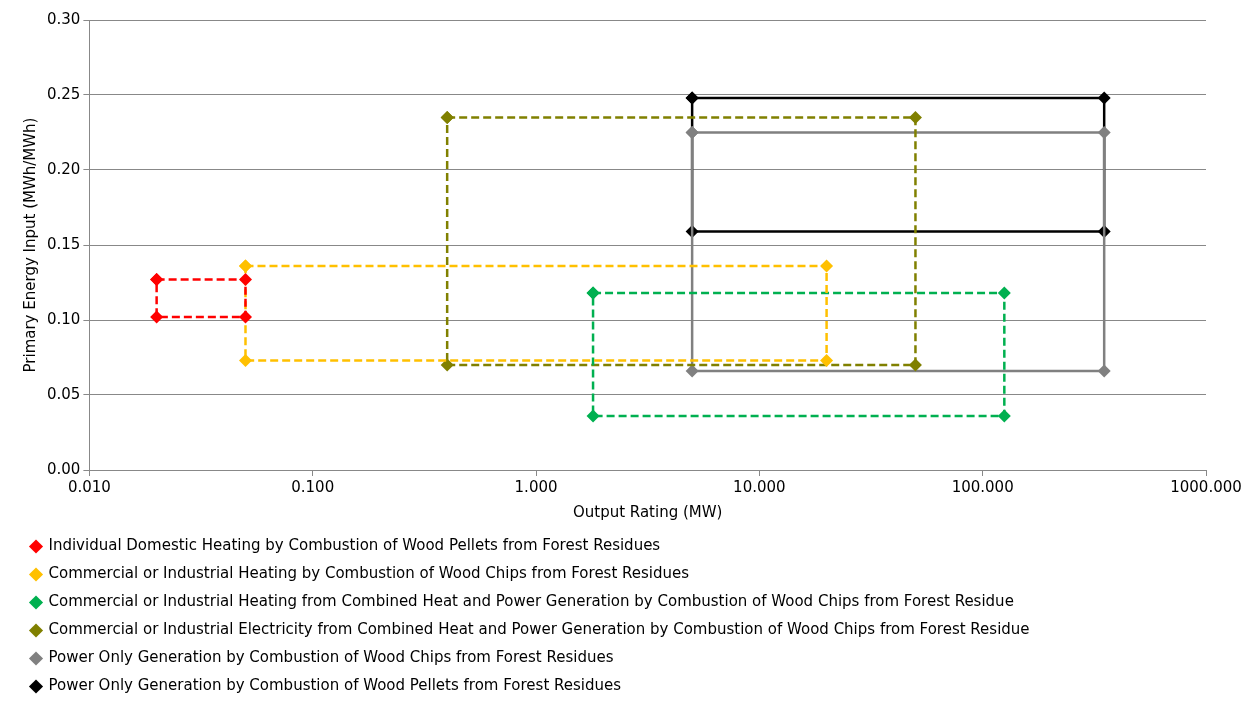 The image size is (1254, 722). Describe the element at coordinates (369, 573) in the screenshot. I see `legend-label: Commercial or Industrial Heating by Combustion of Wood Chips from Forest Residues` at that location.